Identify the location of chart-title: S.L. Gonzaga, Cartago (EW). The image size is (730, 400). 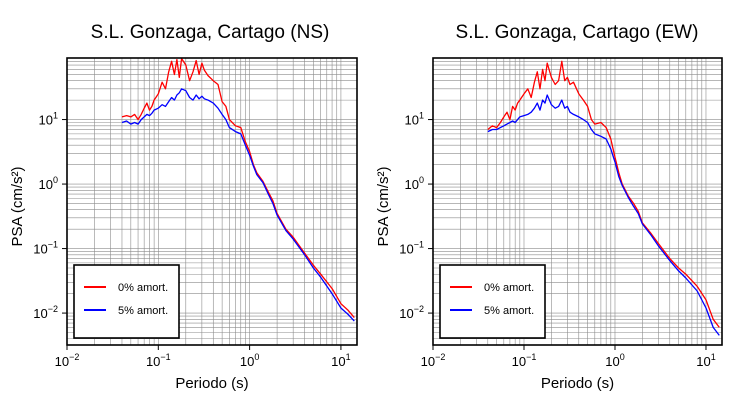
(577, 32).